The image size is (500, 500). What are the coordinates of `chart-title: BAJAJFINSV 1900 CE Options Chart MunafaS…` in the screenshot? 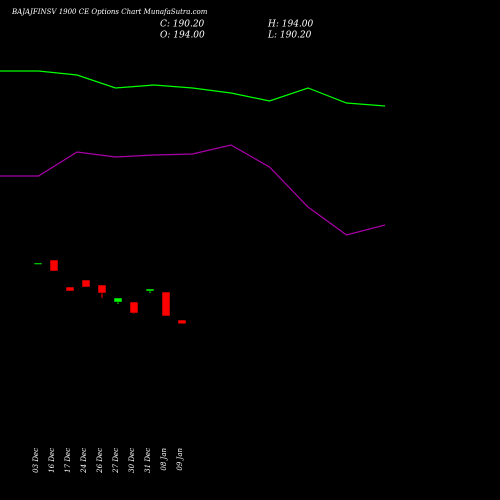 It's located at (109, 12).